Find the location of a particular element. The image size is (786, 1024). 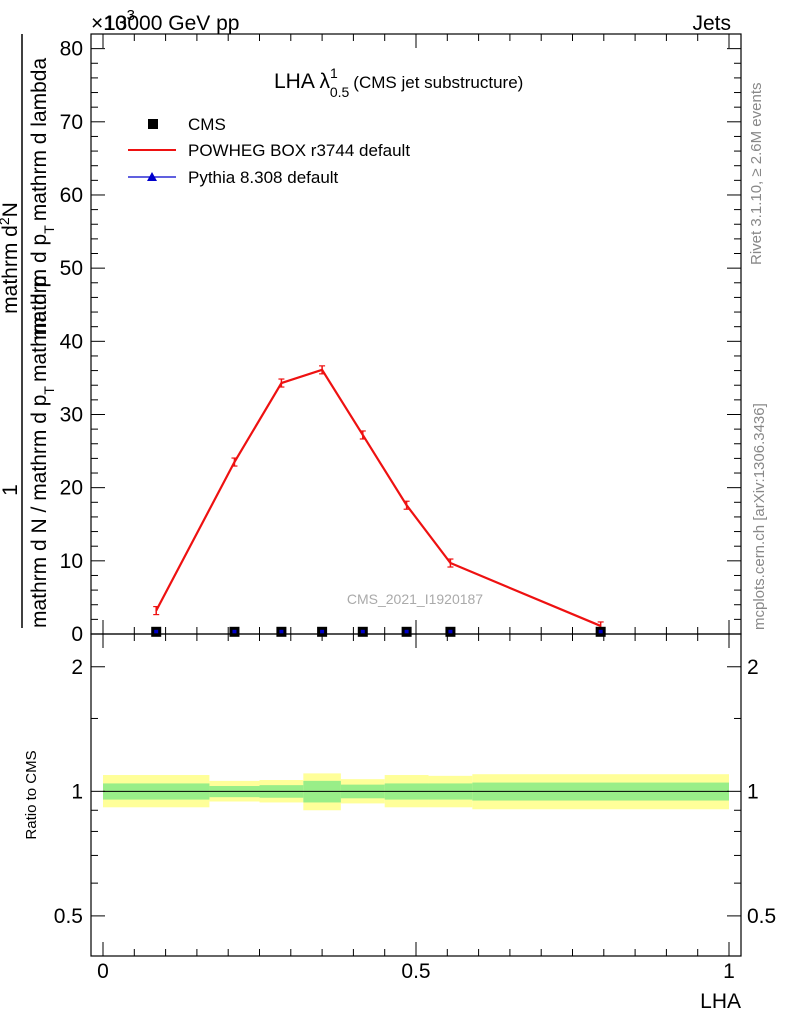

y-label-frac2-num-tail: N is located at coordinates (11, 209).